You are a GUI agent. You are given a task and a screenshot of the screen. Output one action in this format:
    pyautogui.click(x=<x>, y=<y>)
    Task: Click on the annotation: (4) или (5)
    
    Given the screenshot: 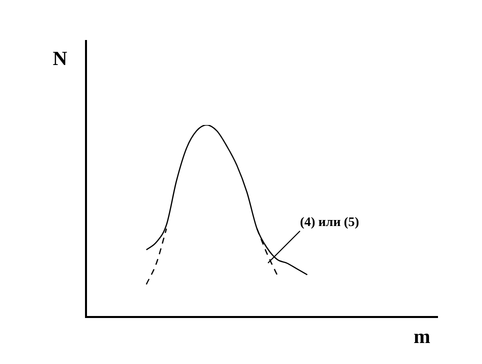 What is the action you would take?
    pyautogui.click(x=330, y=222)
    